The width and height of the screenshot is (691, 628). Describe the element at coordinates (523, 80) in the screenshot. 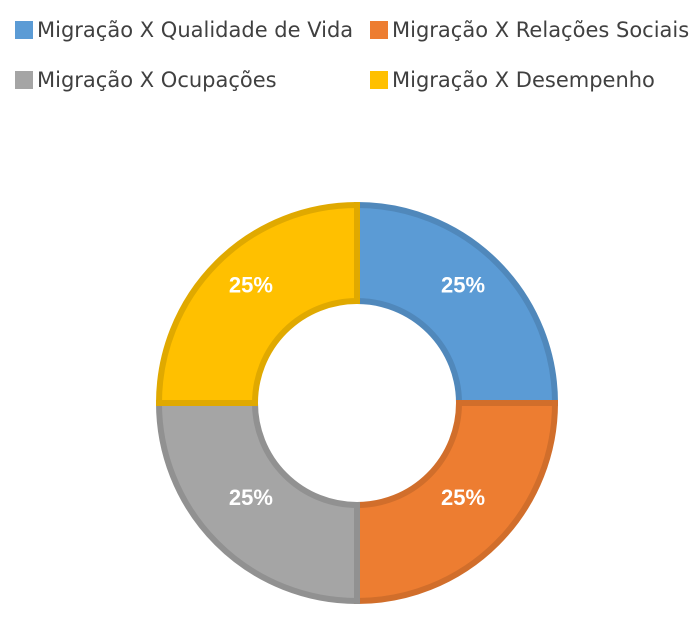

I see `legend-label: Migração X Desempenho` at that location.